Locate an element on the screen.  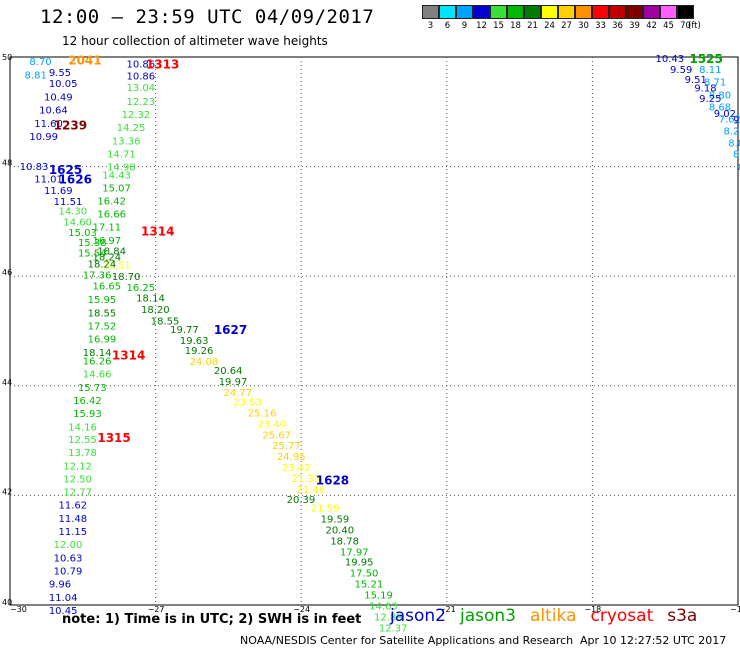
wave-height-value: 13.04 is located at coordinates (140, 88).